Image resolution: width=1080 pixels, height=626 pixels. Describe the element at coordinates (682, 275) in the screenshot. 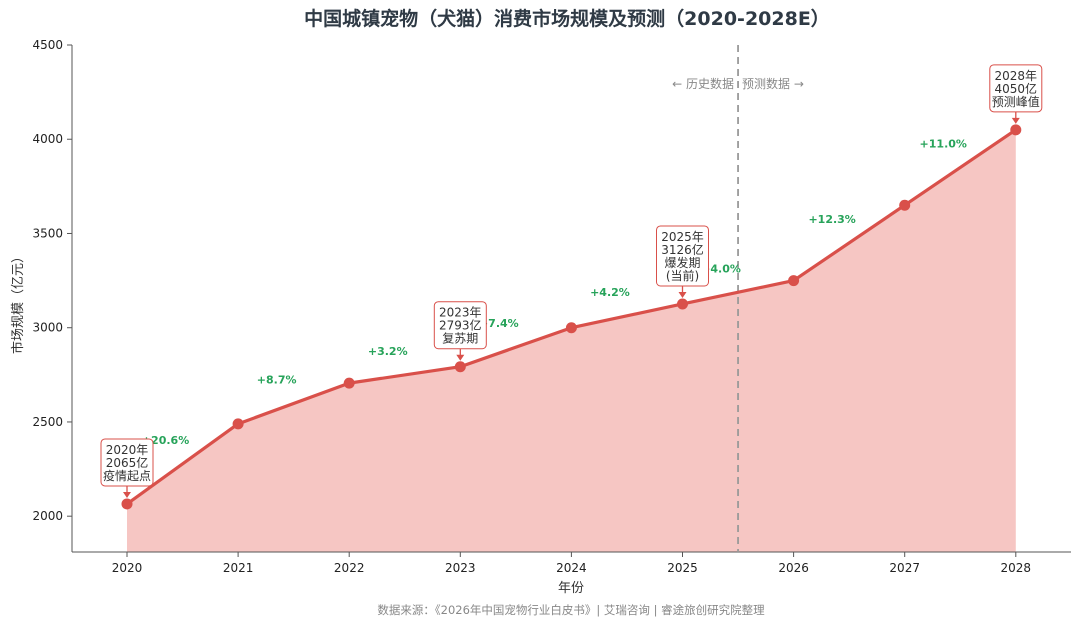

I see `annotation-text: (当前)` at that location.